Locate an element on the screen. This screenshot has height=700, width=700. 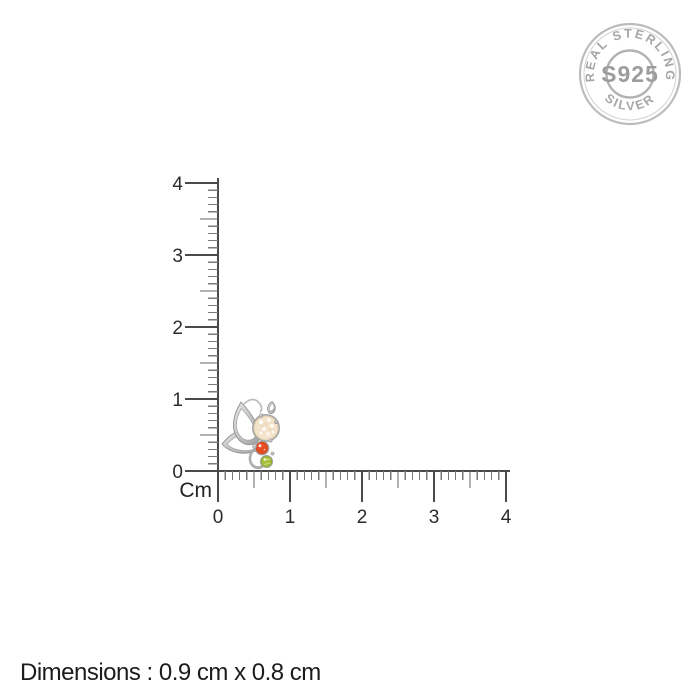
sterling-silver-seal: REAL STERLING SILVER S925 is located at coordinates (630, 74).